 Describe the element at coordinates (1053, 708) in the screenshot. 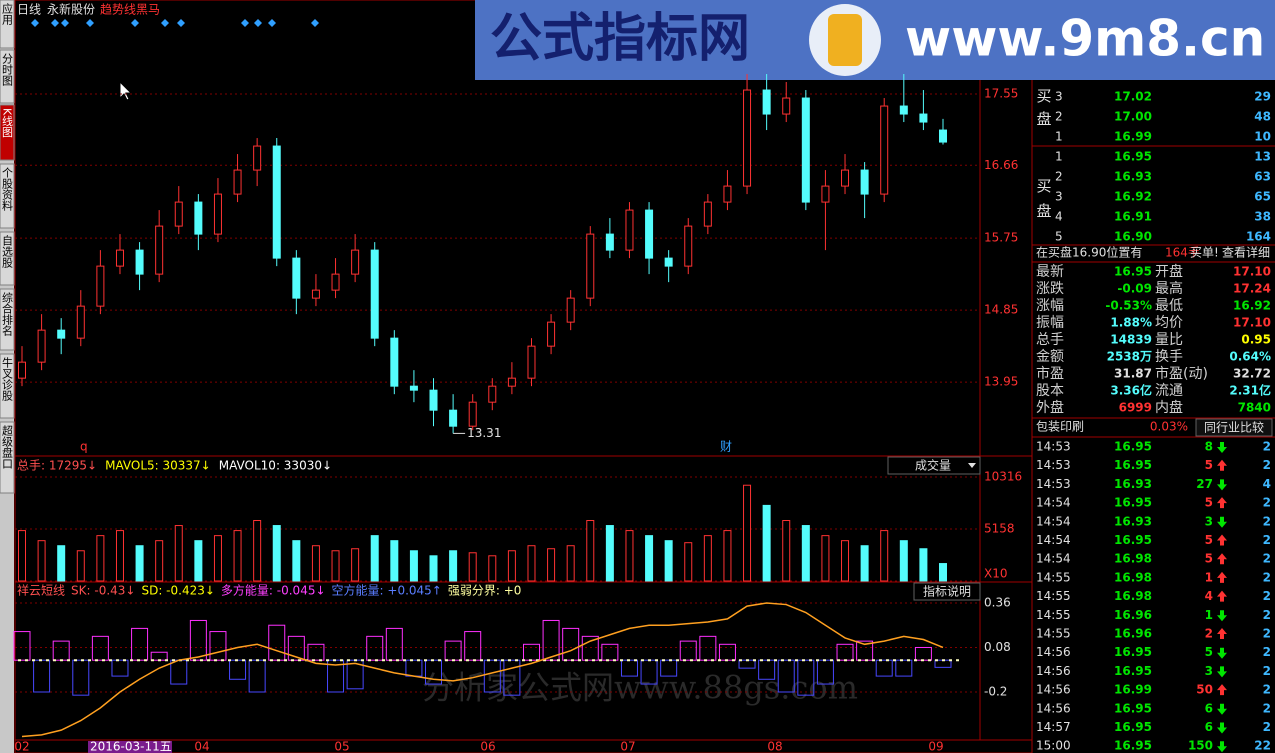

I see `trade-time: 14:56` at that location.